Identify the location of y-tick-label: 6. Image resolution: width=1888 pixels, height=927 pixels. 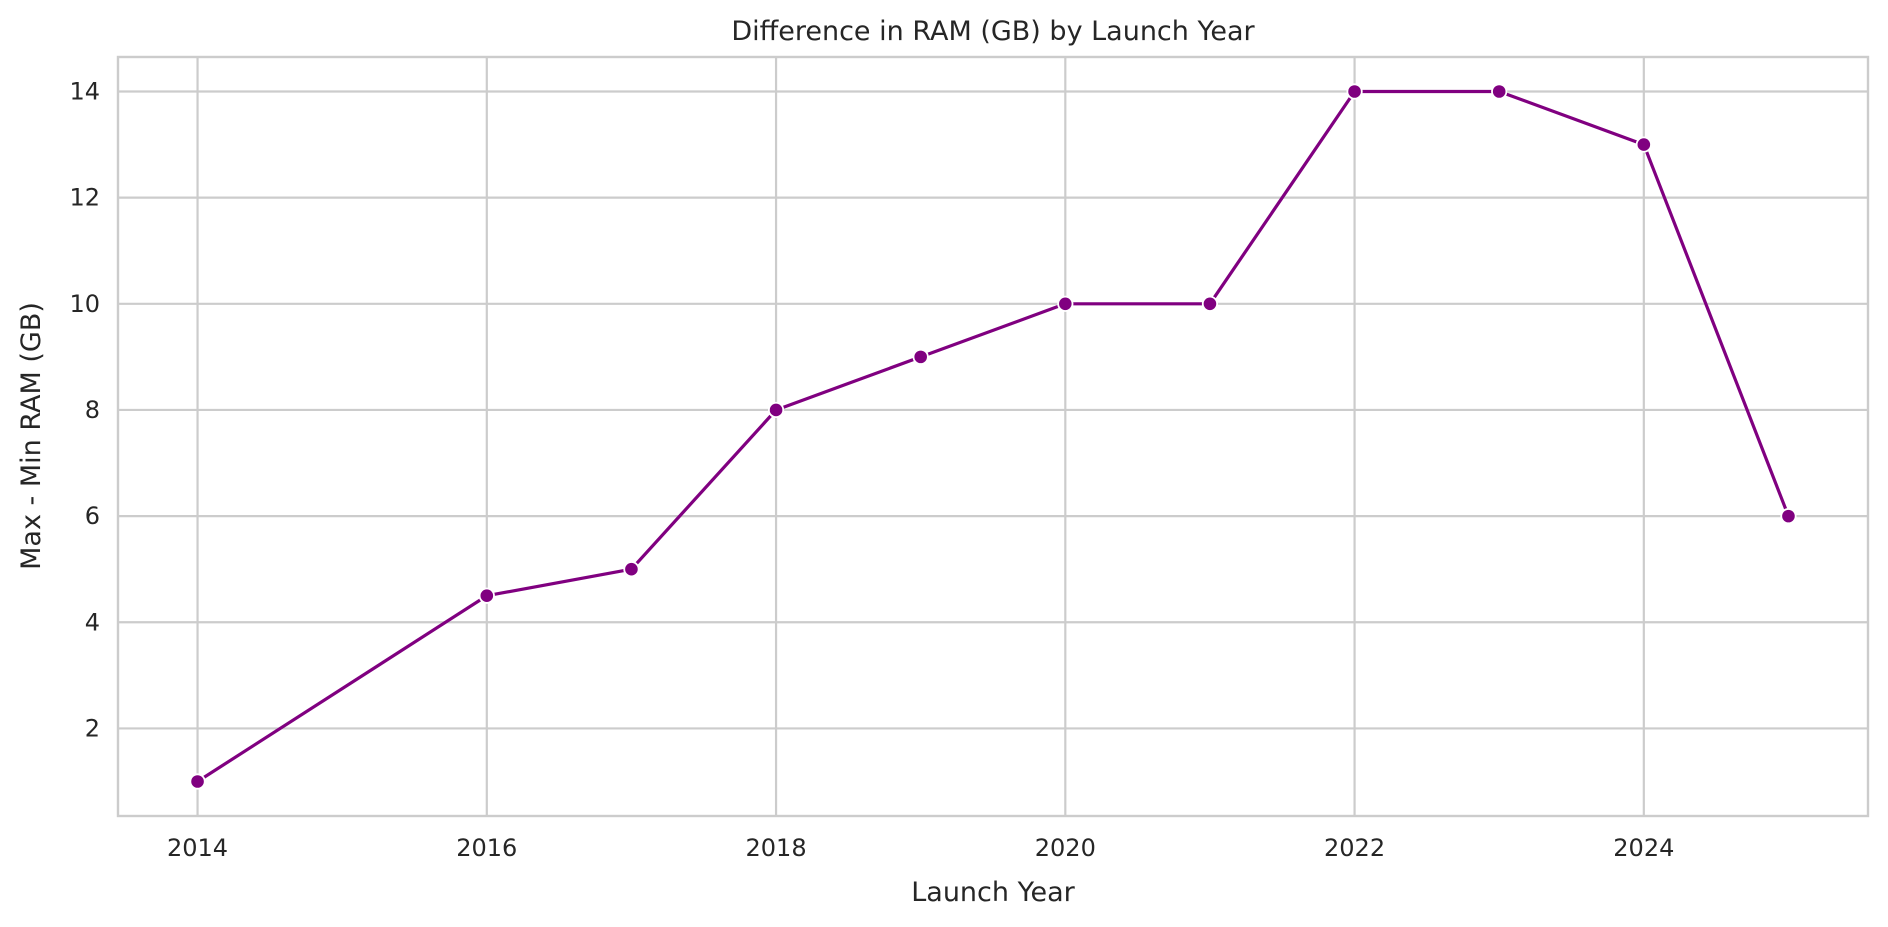
(92, 516).